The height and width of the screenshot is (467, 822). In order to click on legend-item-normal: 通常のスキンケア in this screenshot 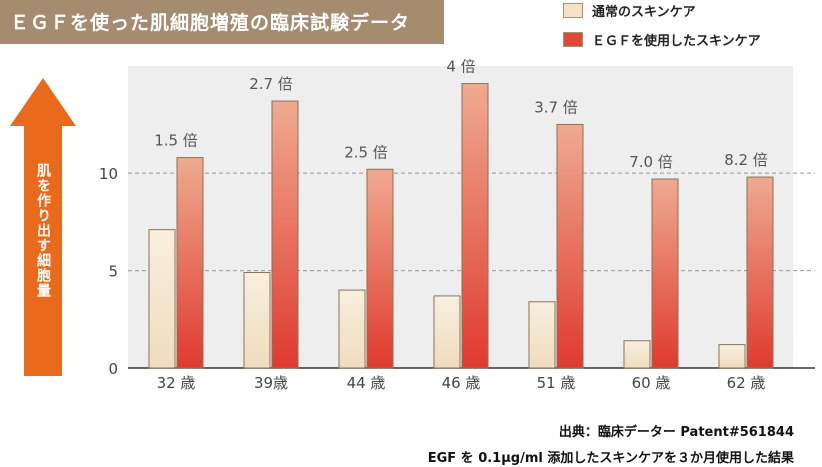, I will do `click(629, 10)`.